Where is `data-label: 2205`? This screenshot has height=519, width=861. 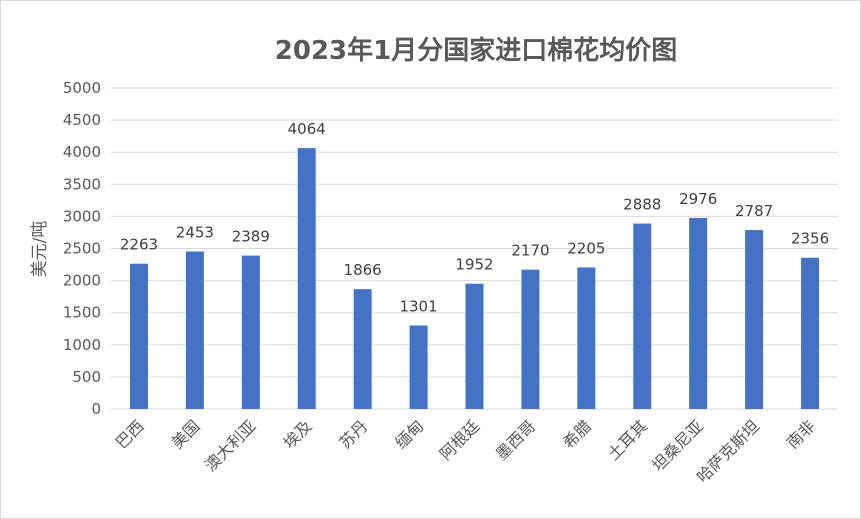 data-label: 2205 is located at coordinates (586, 248).